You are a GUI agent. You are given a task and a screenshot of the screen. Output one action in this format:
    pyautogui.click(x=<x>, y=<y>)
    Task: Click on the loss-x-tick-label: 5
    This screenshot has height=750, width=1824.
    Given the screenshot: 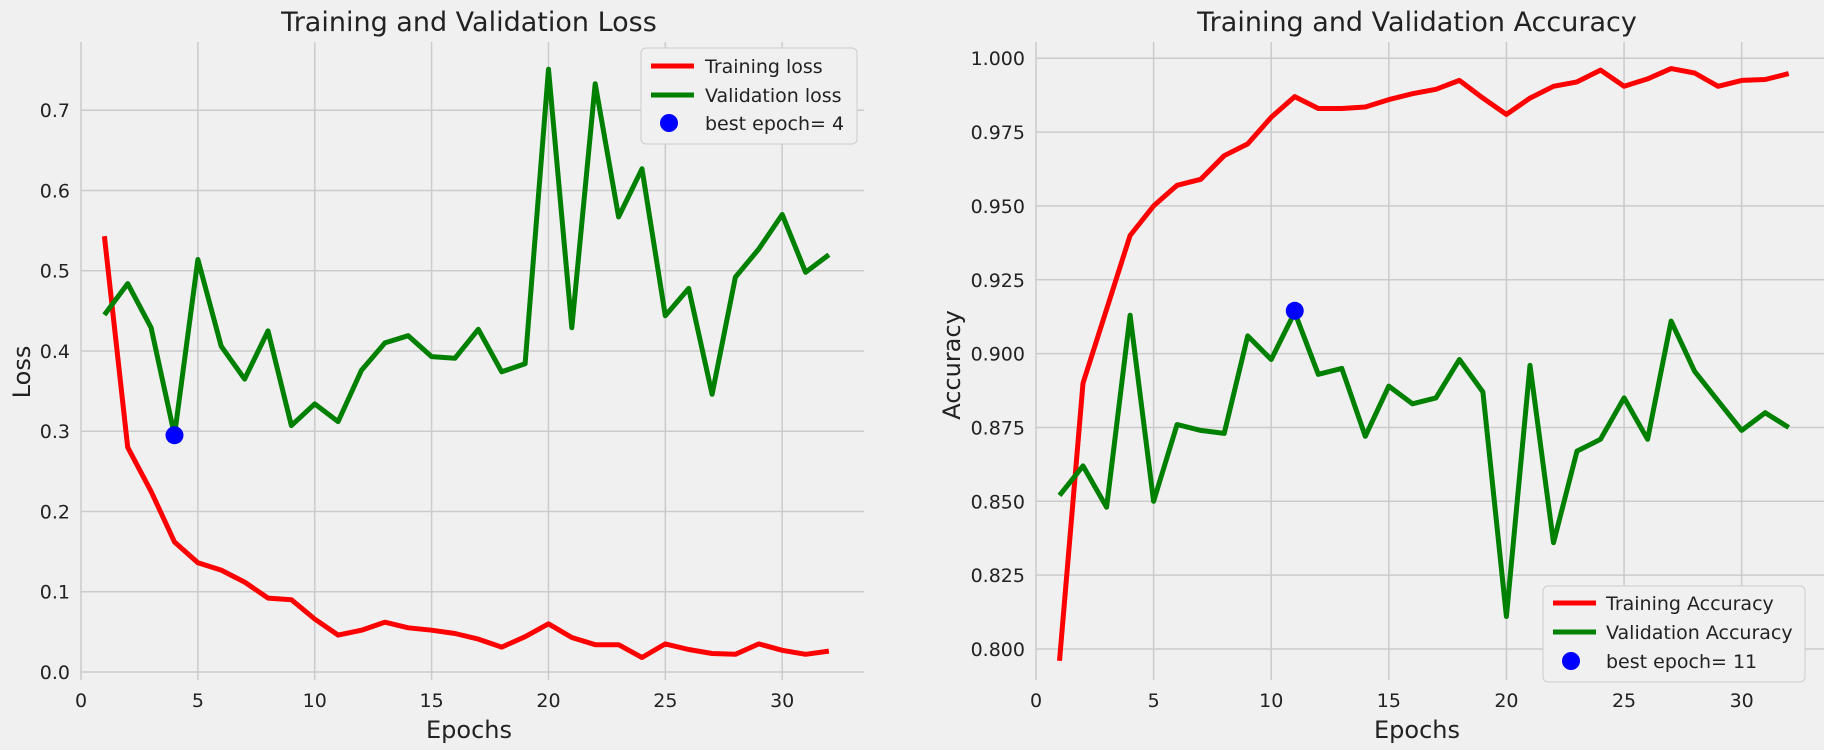 What is the action you would take?
    pyautogui.click(x=198, y=701)
    